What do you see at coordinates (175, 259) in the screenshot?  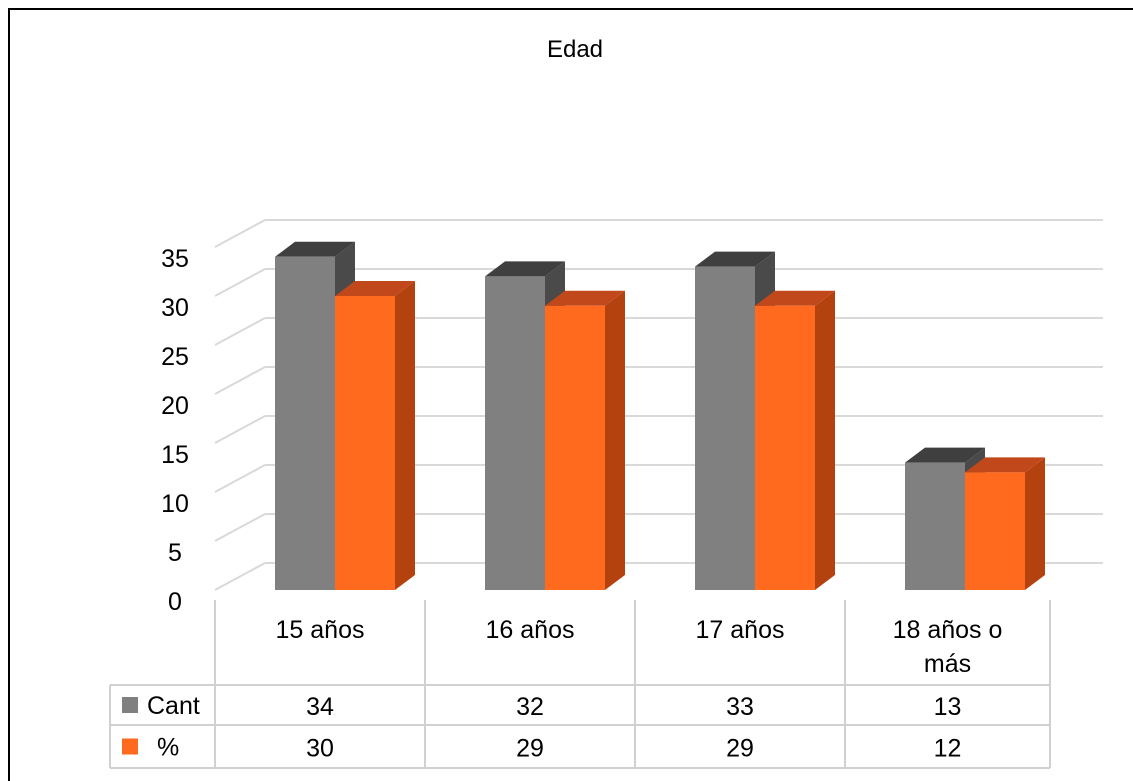 I see `y-tick-label: 35` at bounding box center [175, 259].